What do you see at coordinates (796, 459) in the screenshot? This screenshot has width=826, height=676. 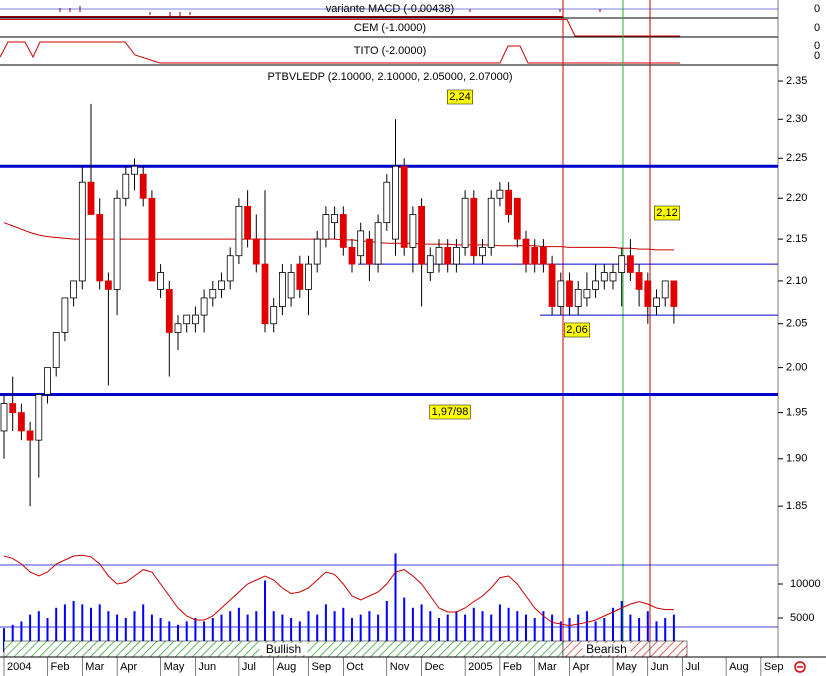 I see `y-tick-label: 1.90` at bounding box center [796, 459].